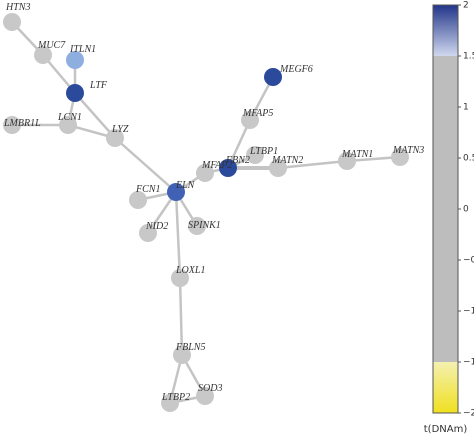 This screenshot has width=474, height=438. I want to click on node-label: LOXL1, so click(190, 270).